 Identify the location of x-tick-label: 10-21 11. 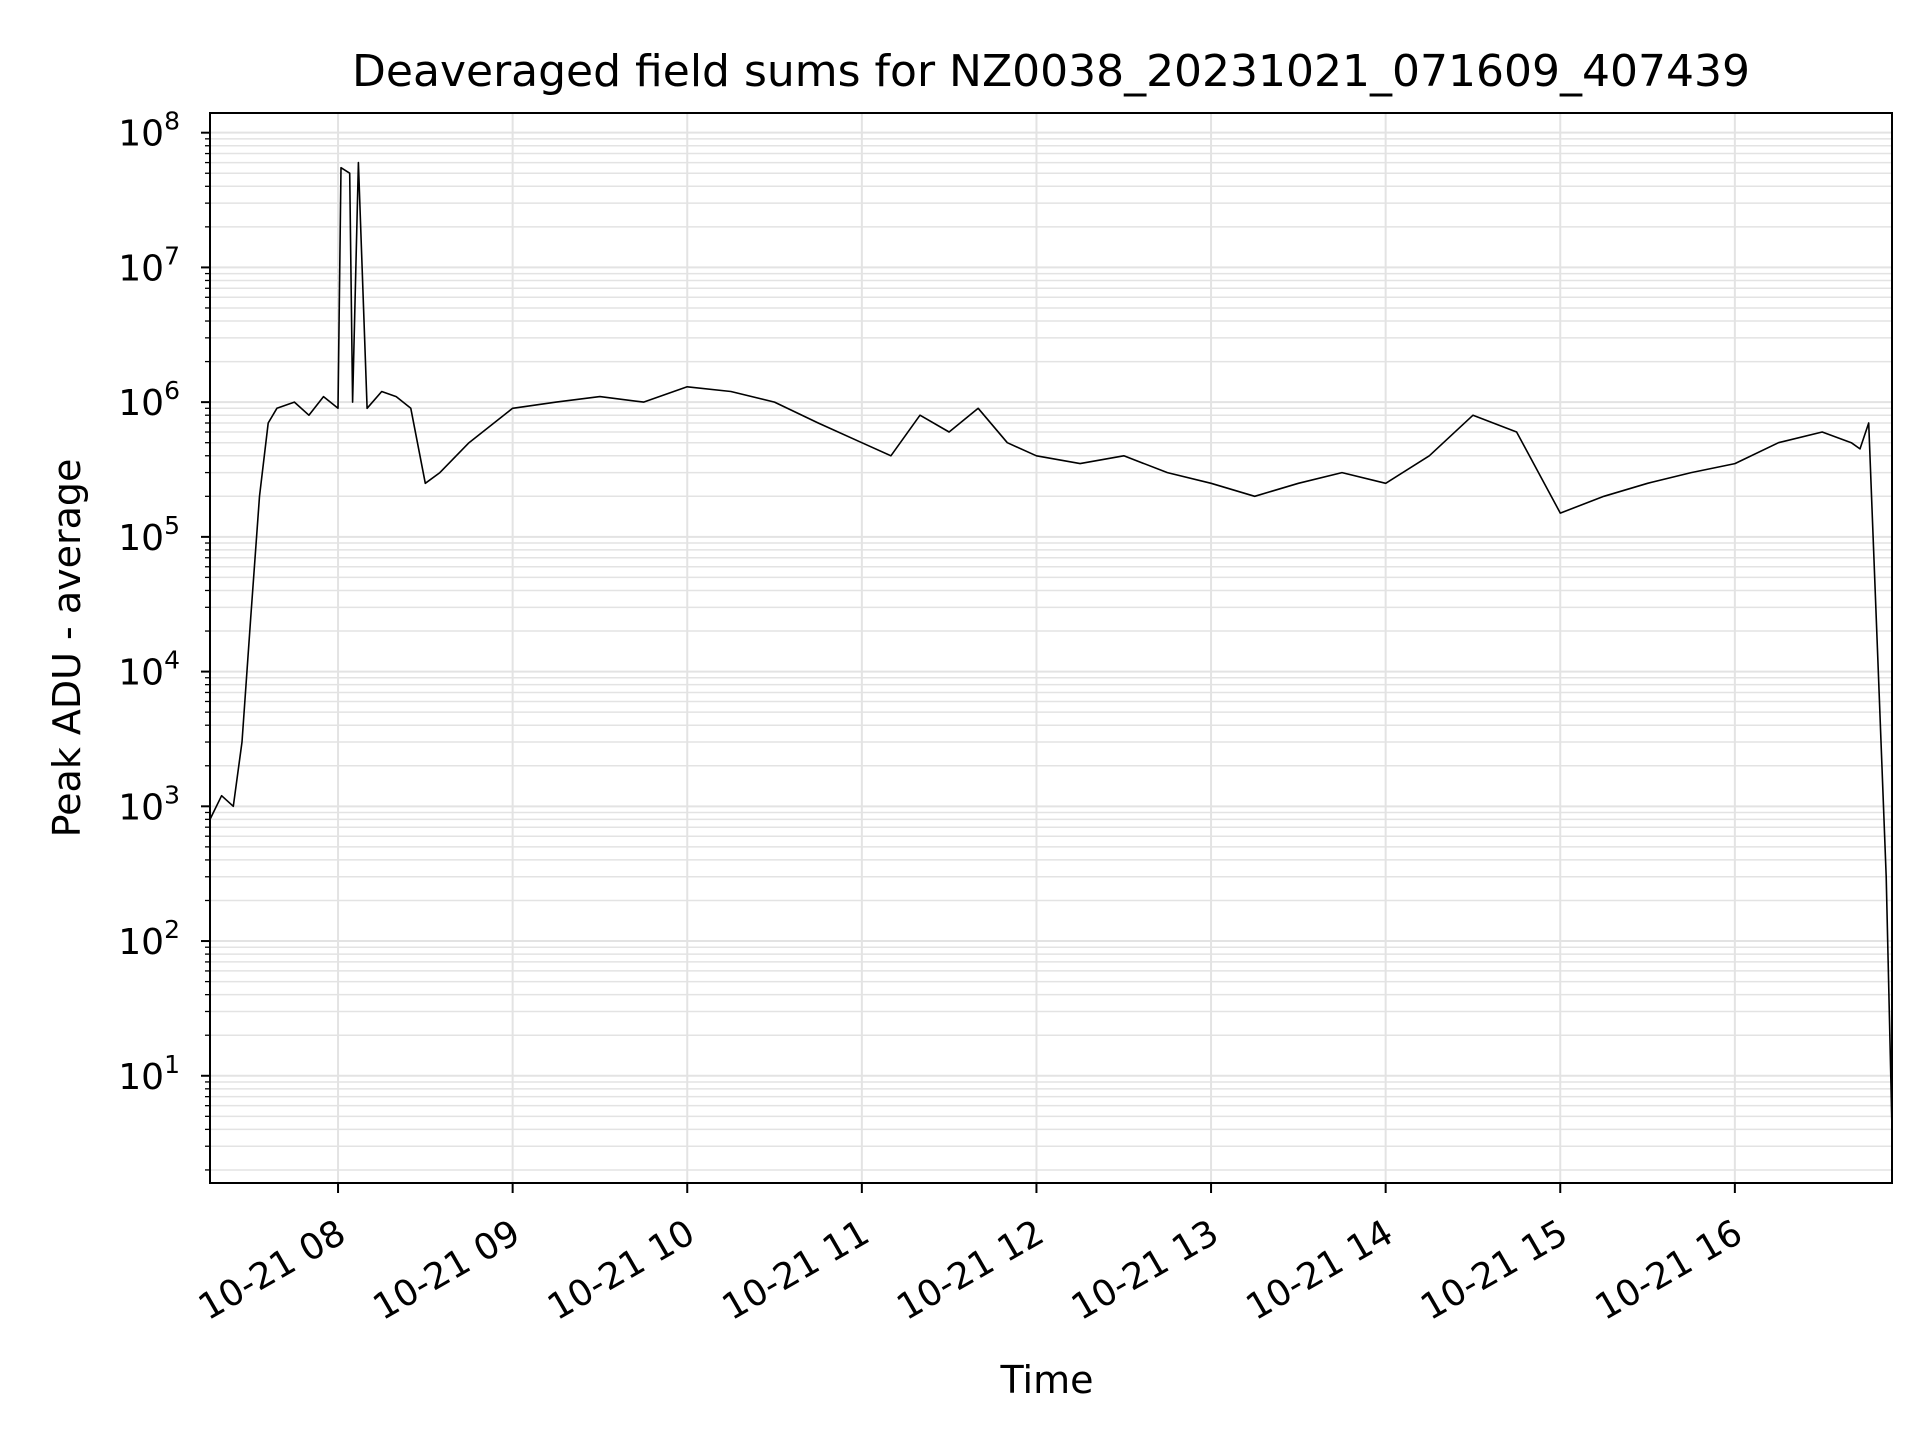
(796, 1270).